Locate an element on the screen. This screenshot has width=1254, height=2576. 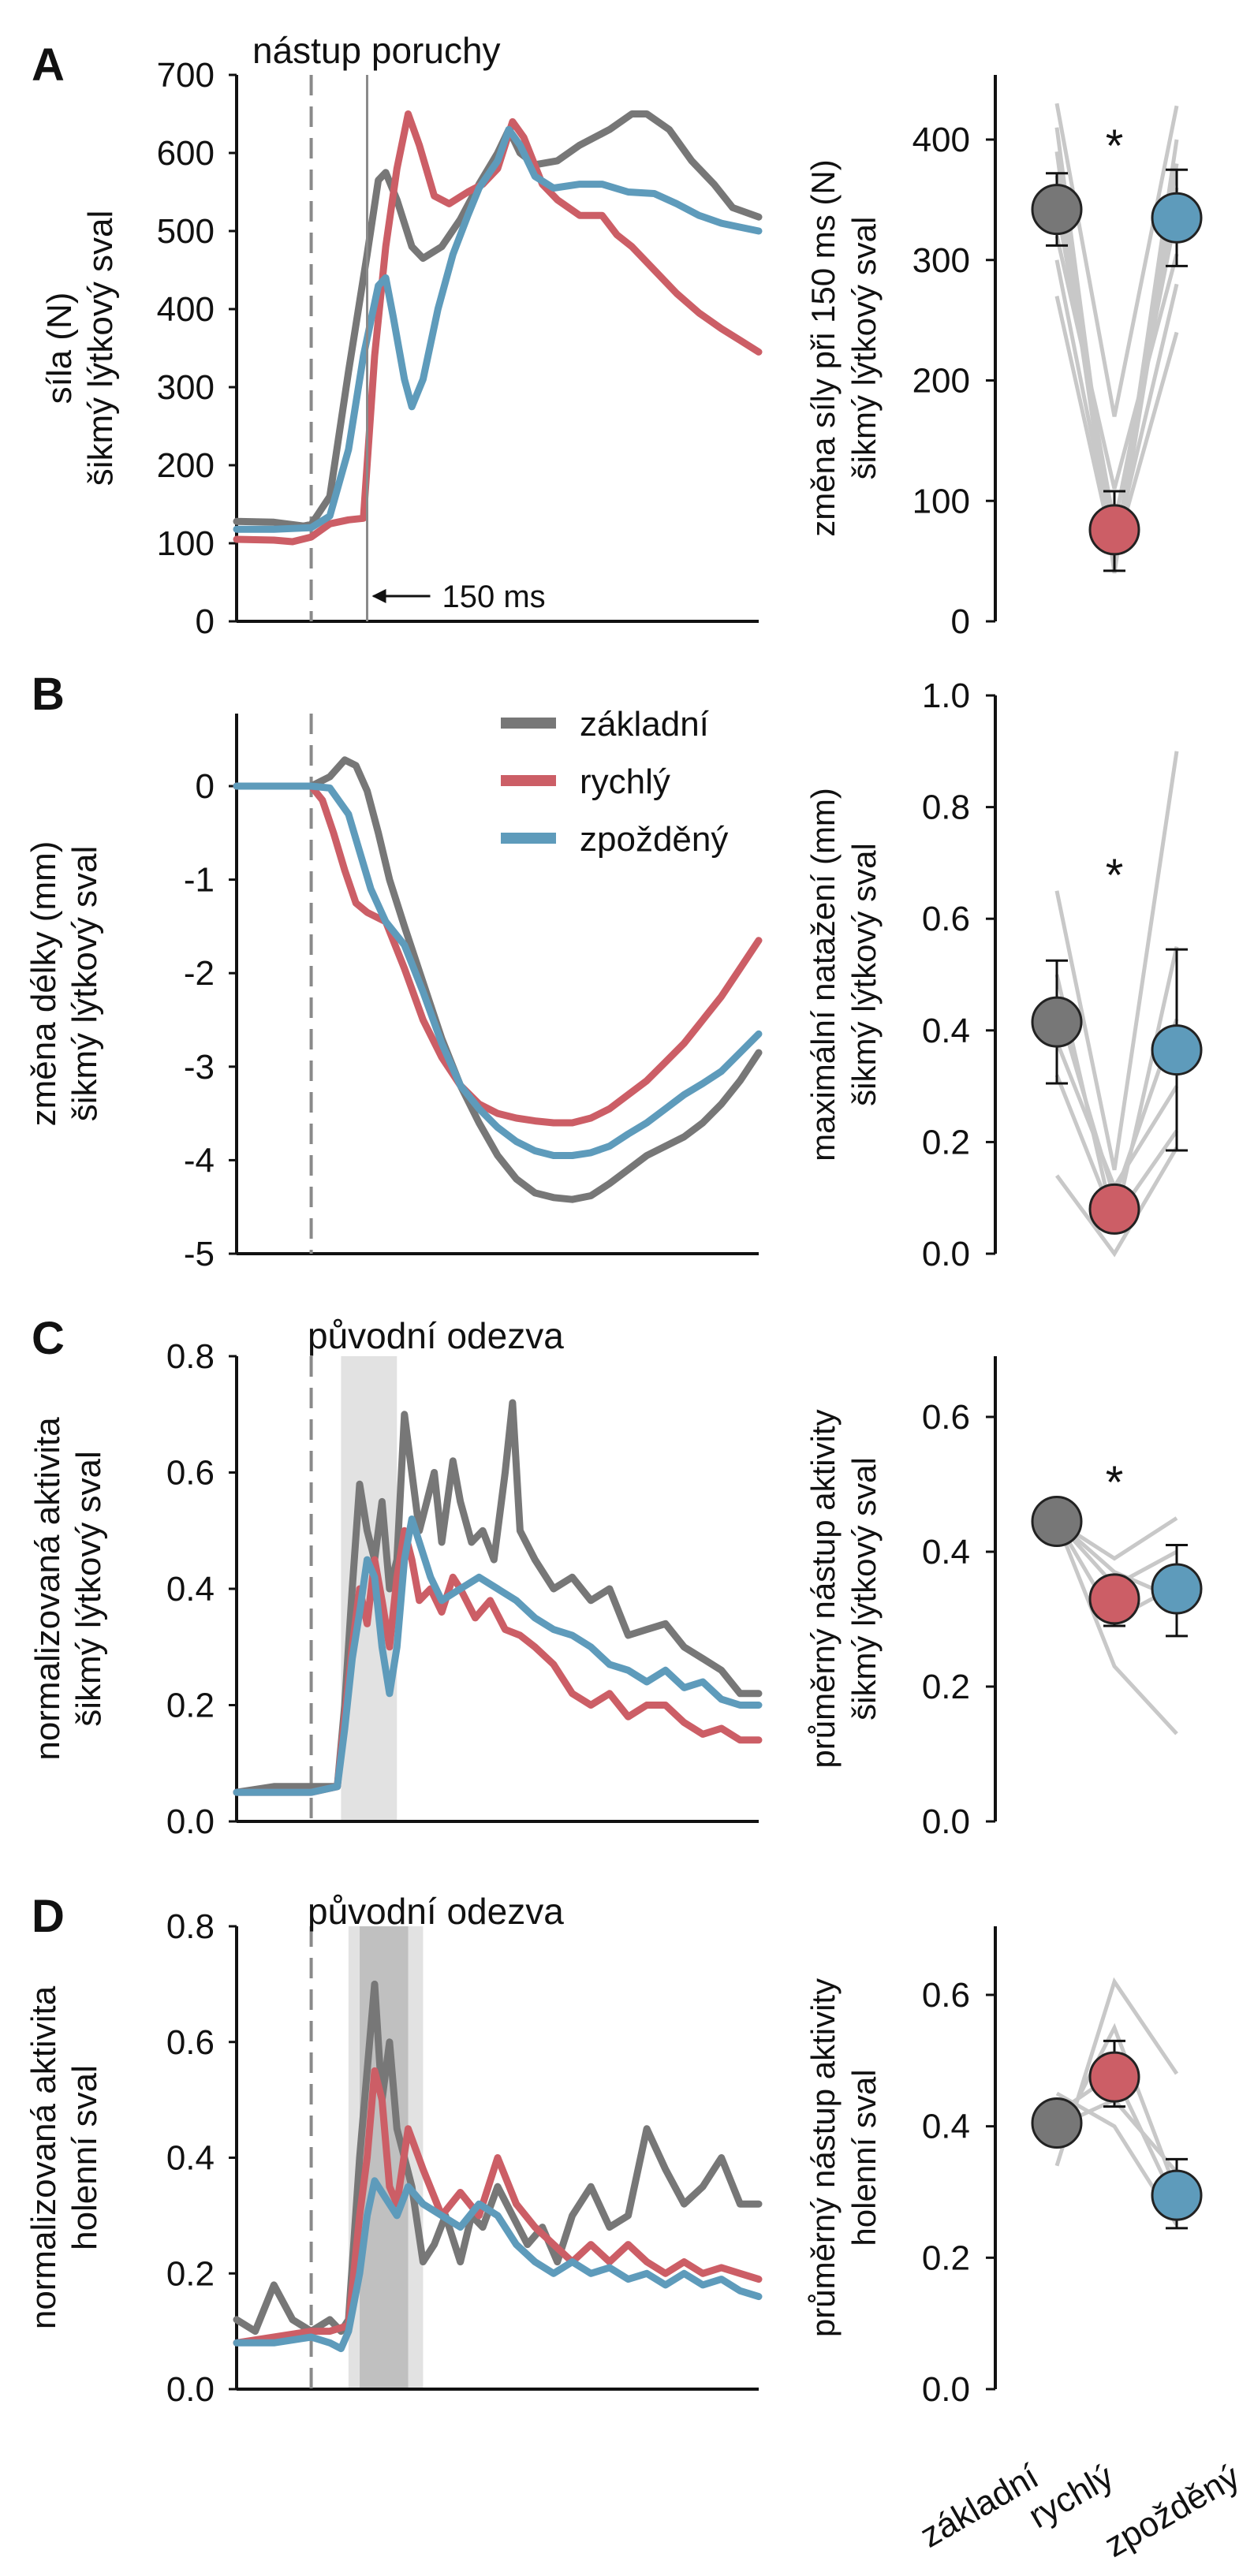
y-tick-label: -3 is located at coordinates (200, 1067).